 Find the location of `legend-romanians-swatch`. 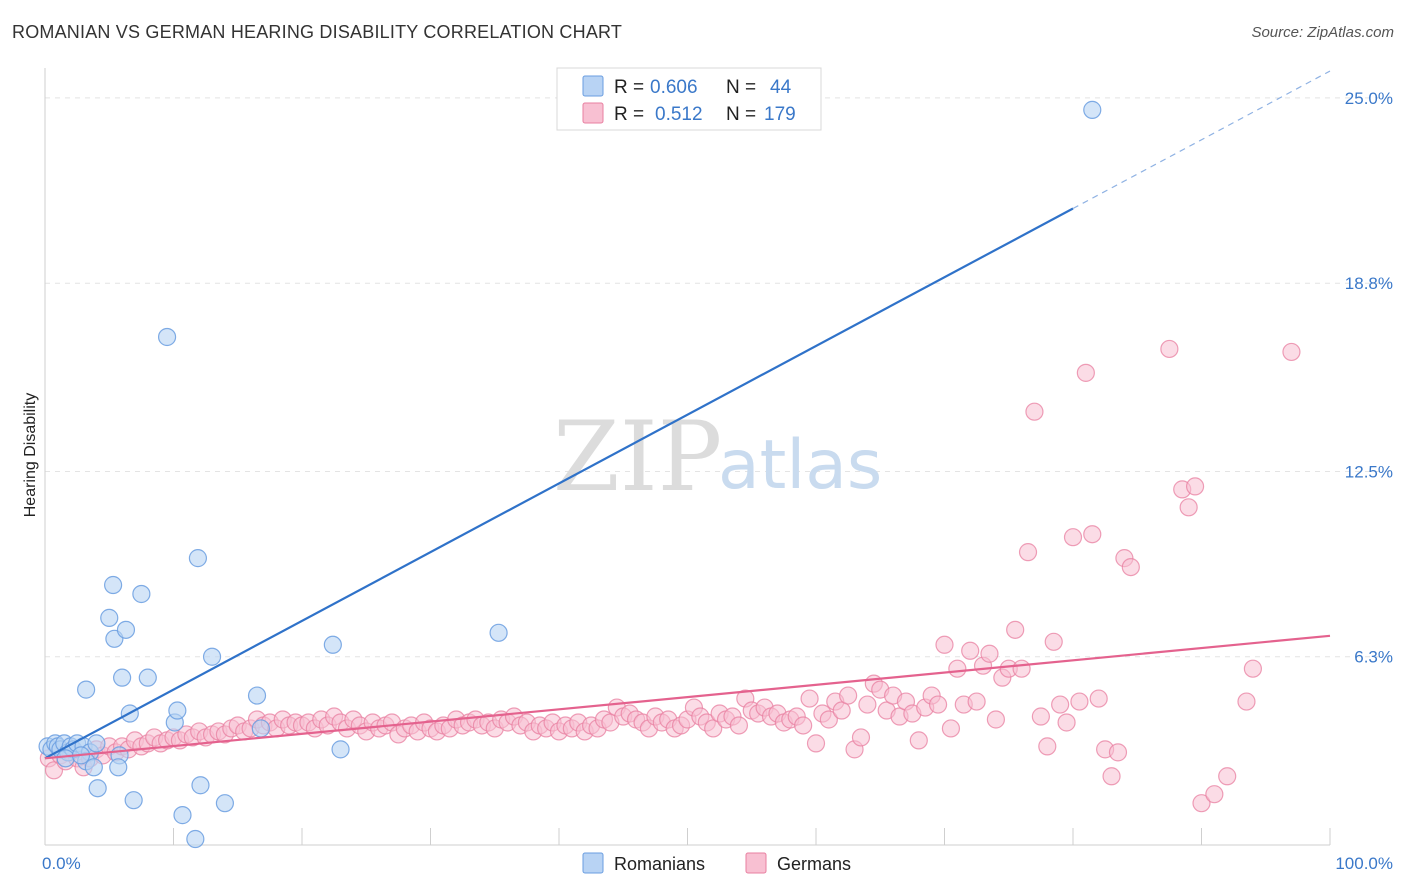

legend-romanians-swatch is located at coordinates (593, 86).